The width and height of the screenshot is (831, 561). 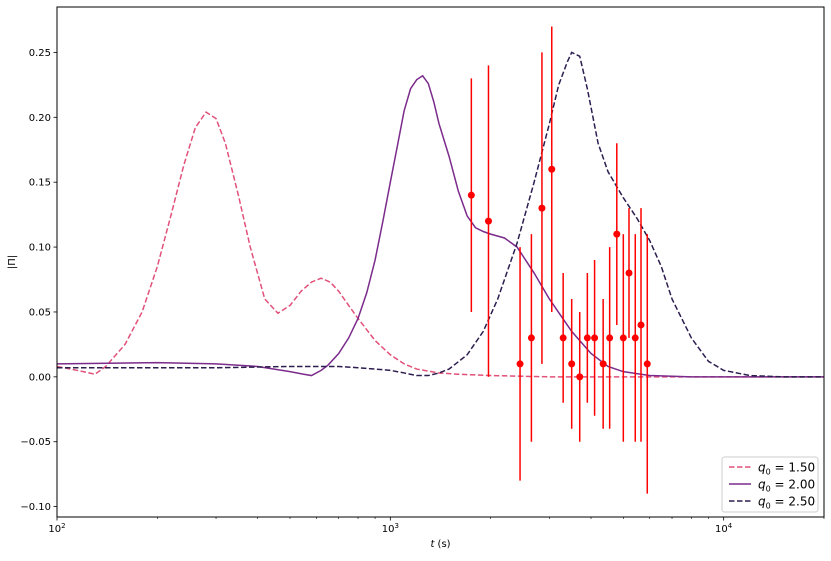 I want to click on y-tick-label-5: 0.10, so click(x=40, y=248).